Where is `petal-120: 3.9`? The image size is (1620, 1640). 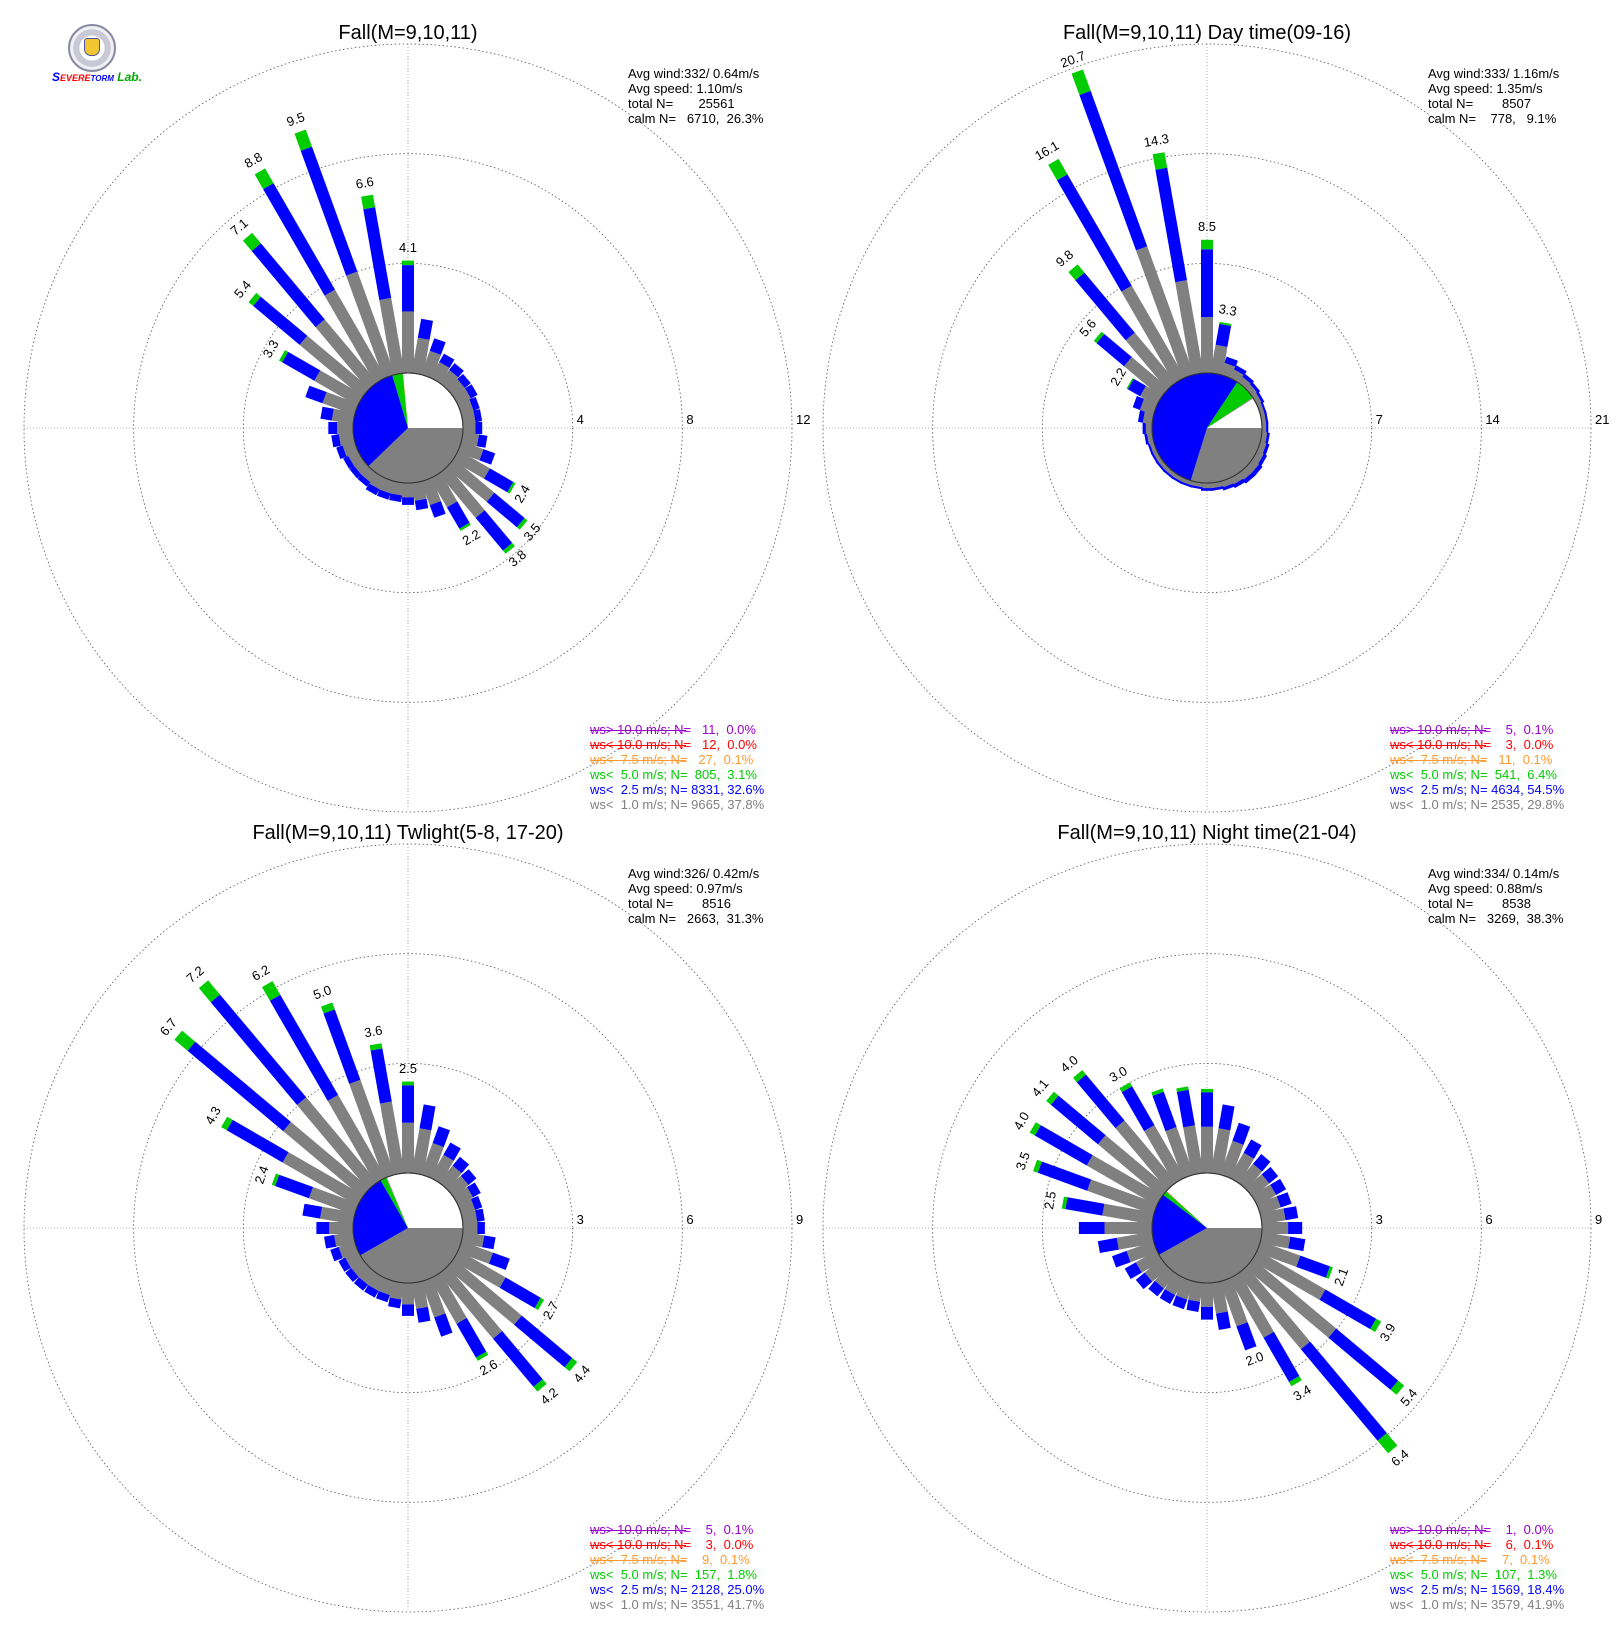
petal-120: 3.9 is located at coordinates (1325, 1297).